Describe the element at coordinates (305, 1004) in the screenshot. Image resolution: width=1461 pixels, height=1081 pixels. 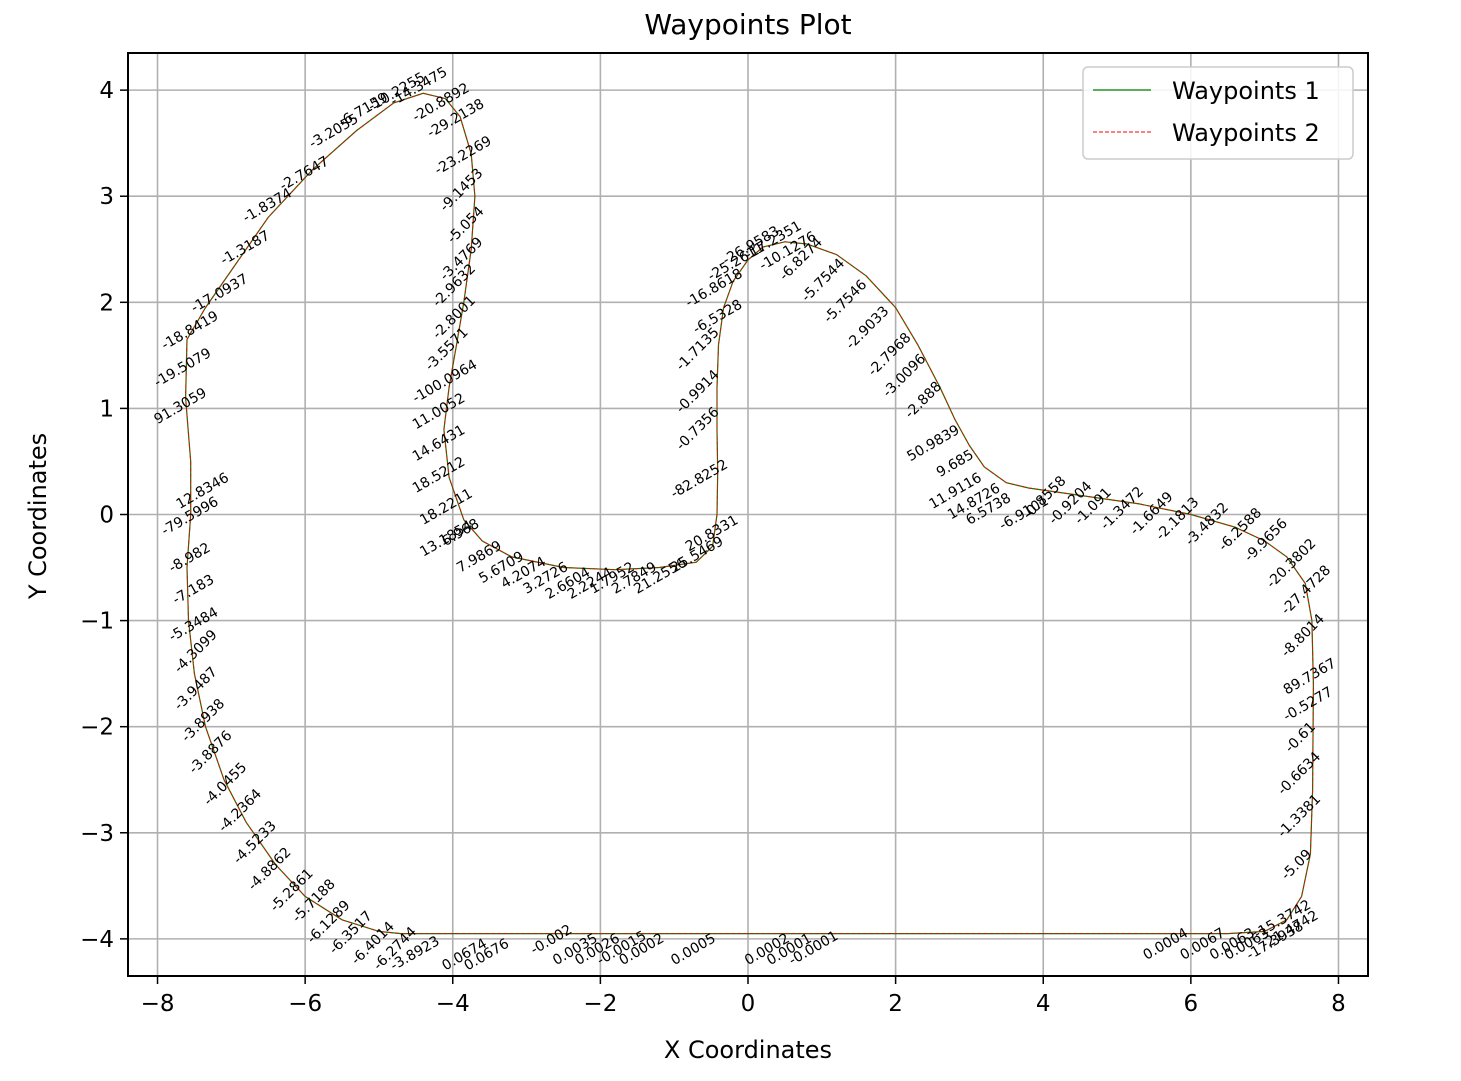
I see `x-tick-label: −6` at that location.